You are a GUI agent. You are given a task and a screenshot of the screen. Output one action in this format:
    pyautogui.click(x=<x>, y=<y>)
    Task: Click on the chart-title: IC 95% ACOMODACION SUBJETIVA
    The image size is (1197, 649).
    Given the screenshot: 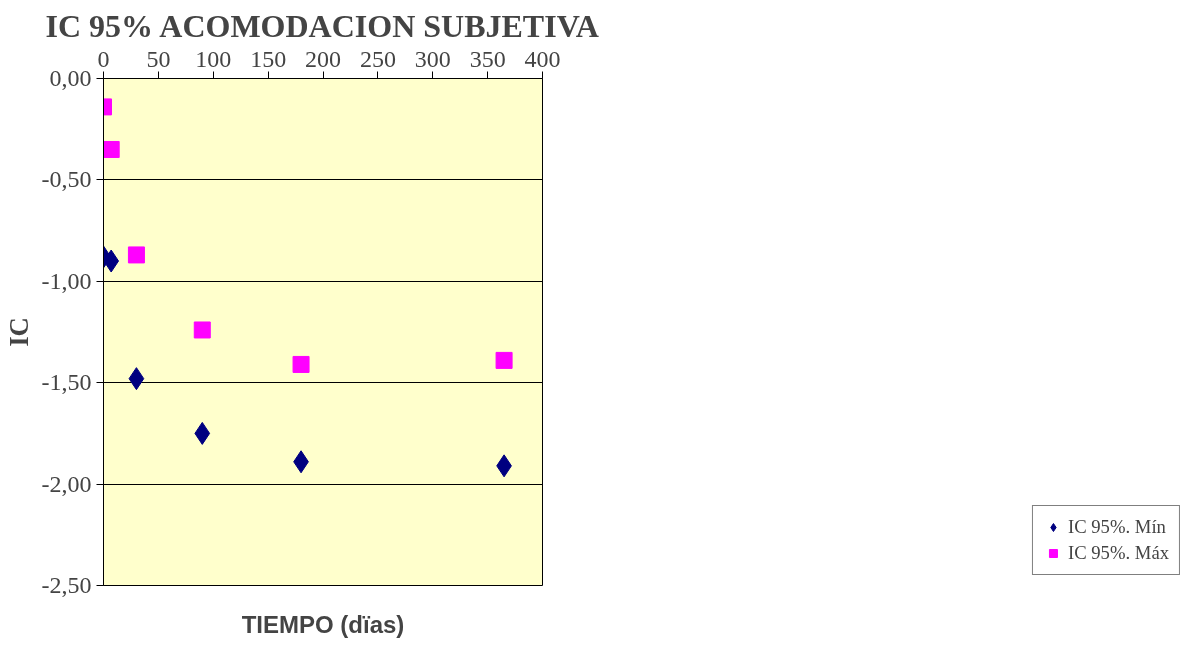 What is the action you would take?
    pyautogui.click(x=322, y=25)
    